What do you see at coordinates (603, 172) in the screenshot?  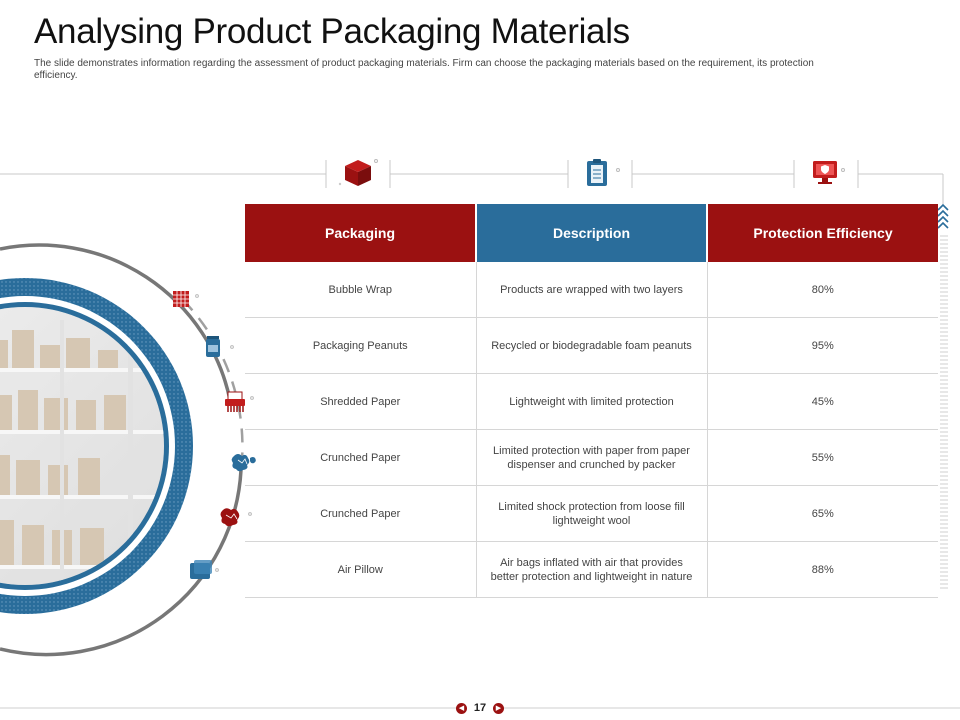 I see `clipboard-icon` at bounding box center [603, 172].